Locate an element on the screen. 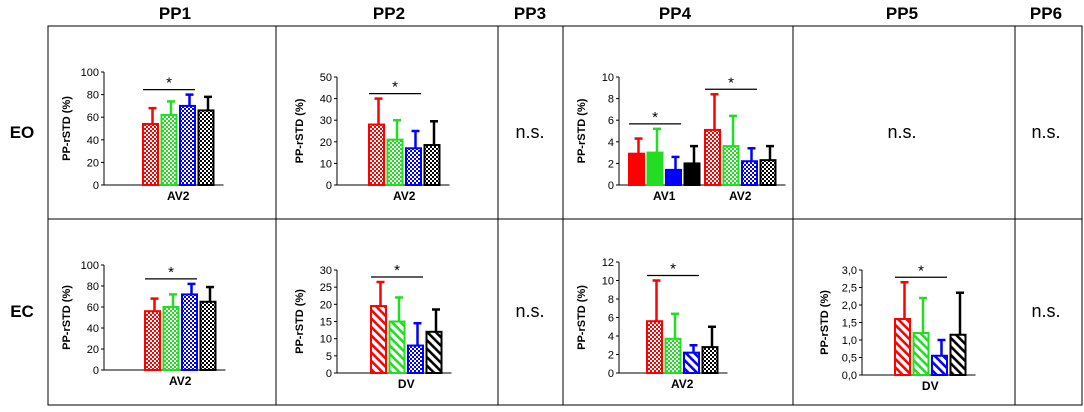 The image size is (1084, 412). y-tick-label: 4 is located at coordinates (611, 337).